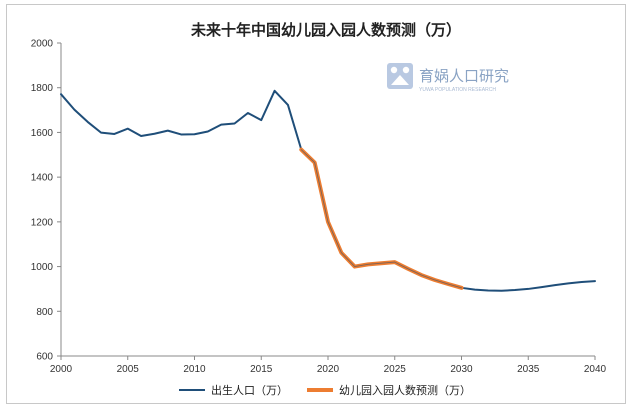 The height and width of the screenshot is (408, 632). What do you see at coordinates (42, 222) in the screenshot?
I see `y-tick-label: 1200` at bounding box center [42, 222].